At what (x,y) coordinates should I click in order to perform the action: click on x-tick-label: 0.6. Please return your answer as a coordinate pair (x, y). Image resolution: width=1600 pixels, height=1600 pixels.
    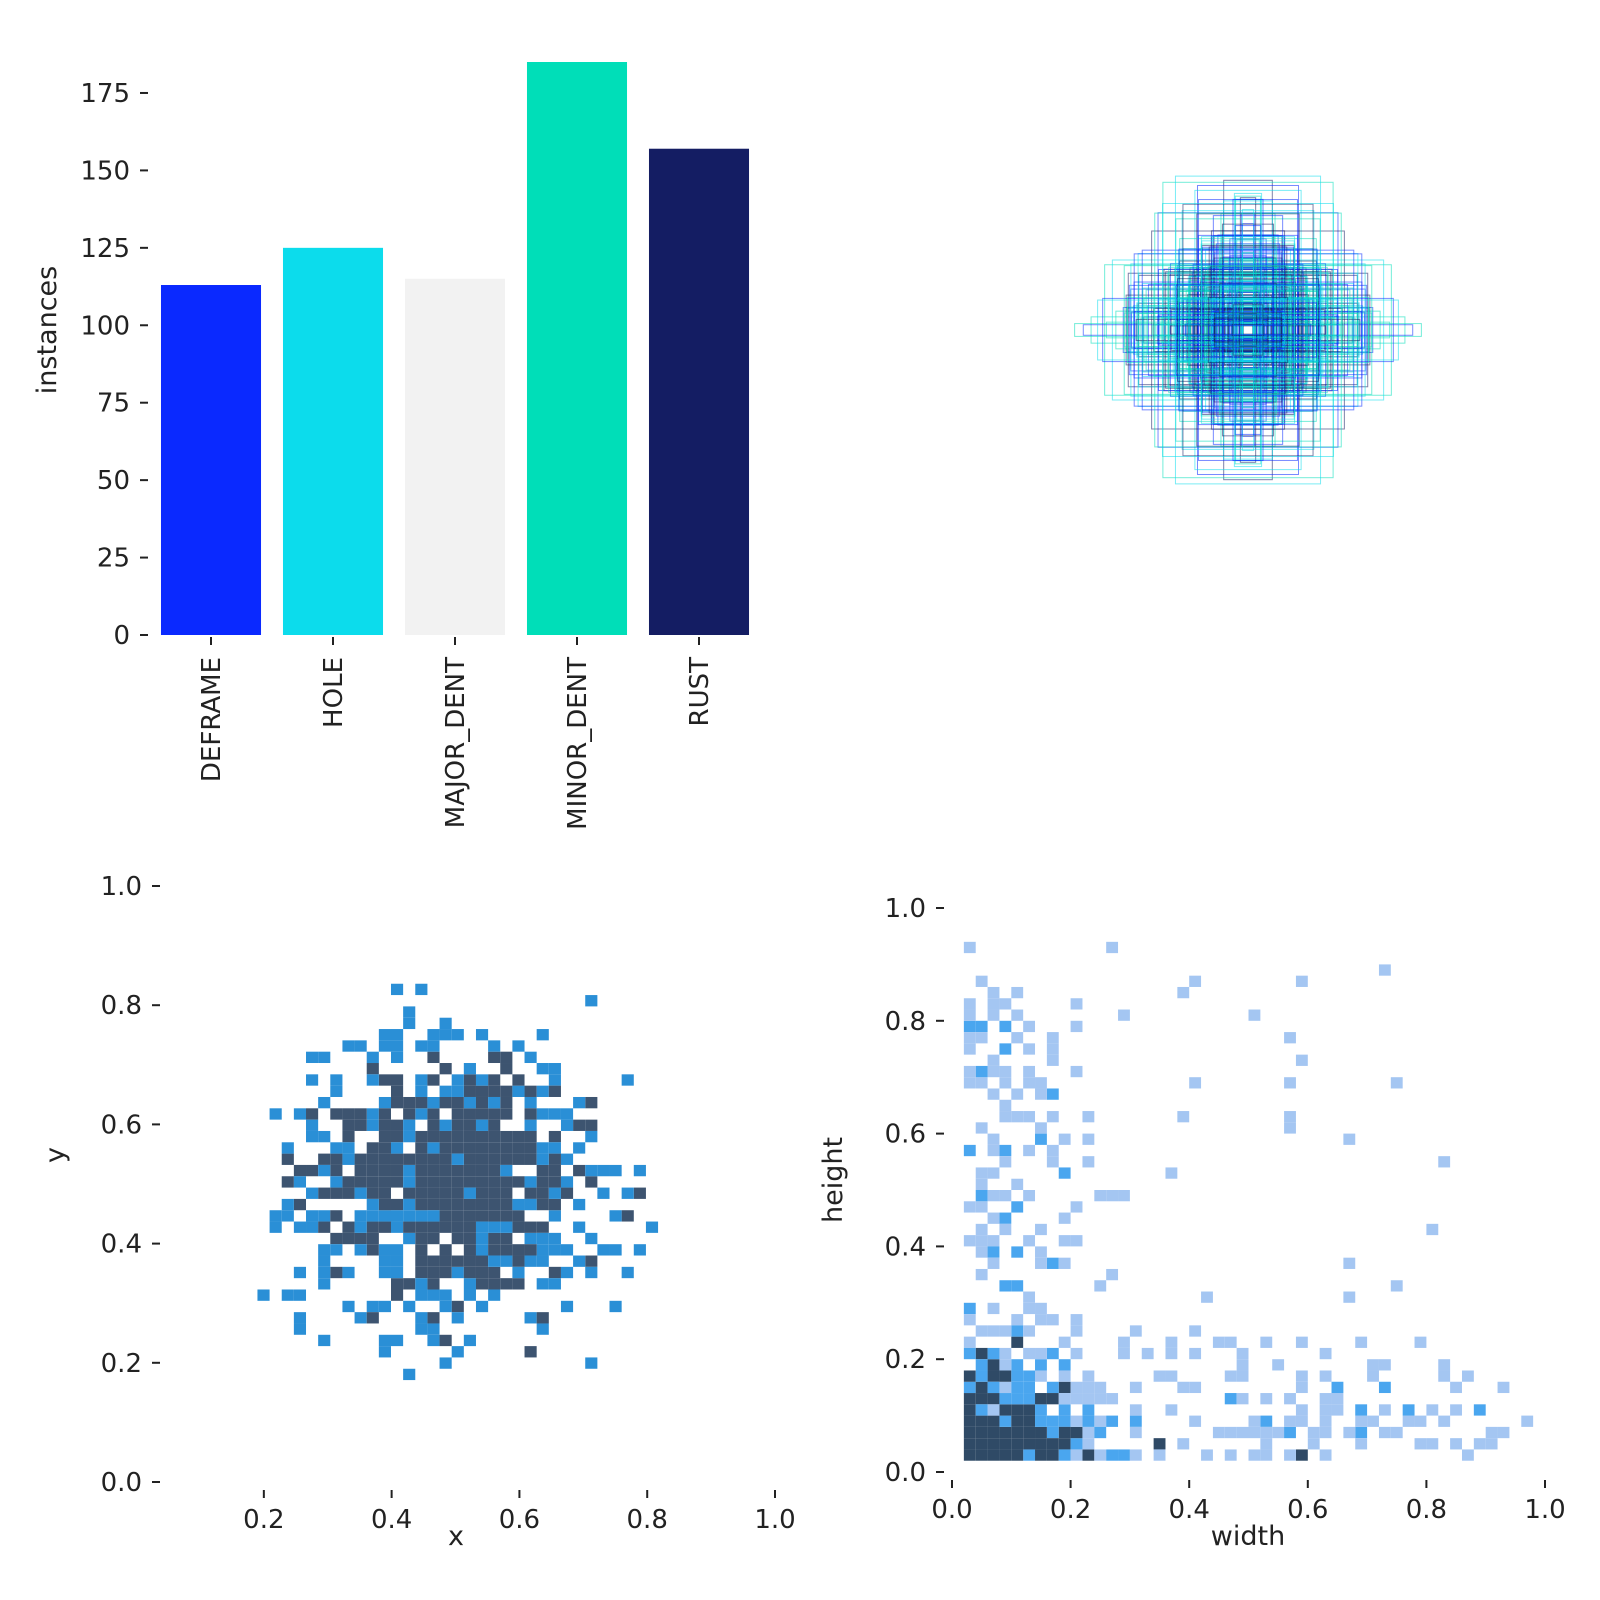
    Looking at the image, I should click on (1307, 1510).